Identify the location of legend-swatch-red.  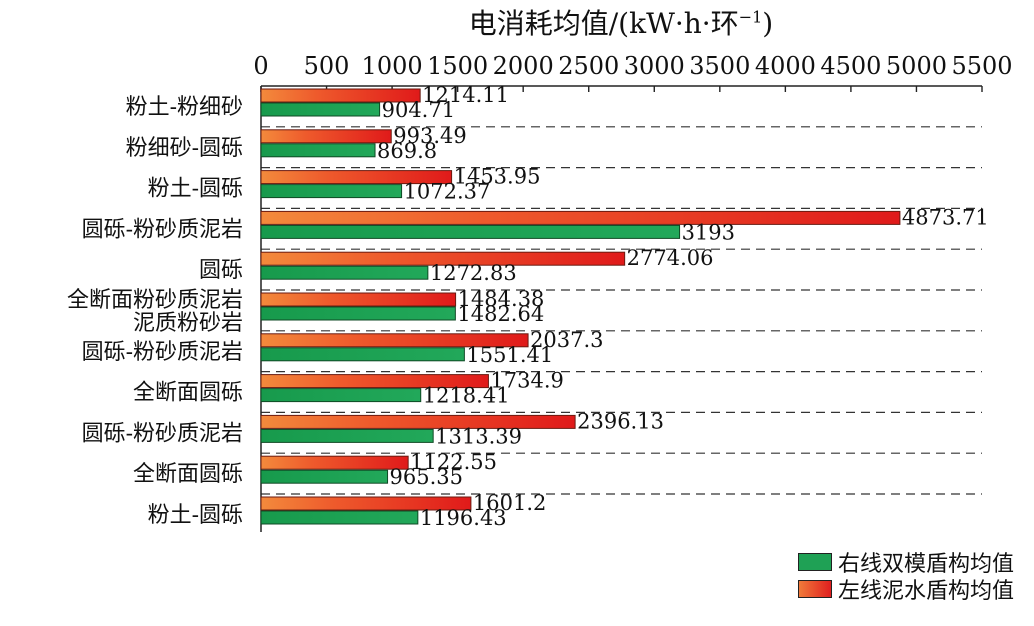
(814, 588).